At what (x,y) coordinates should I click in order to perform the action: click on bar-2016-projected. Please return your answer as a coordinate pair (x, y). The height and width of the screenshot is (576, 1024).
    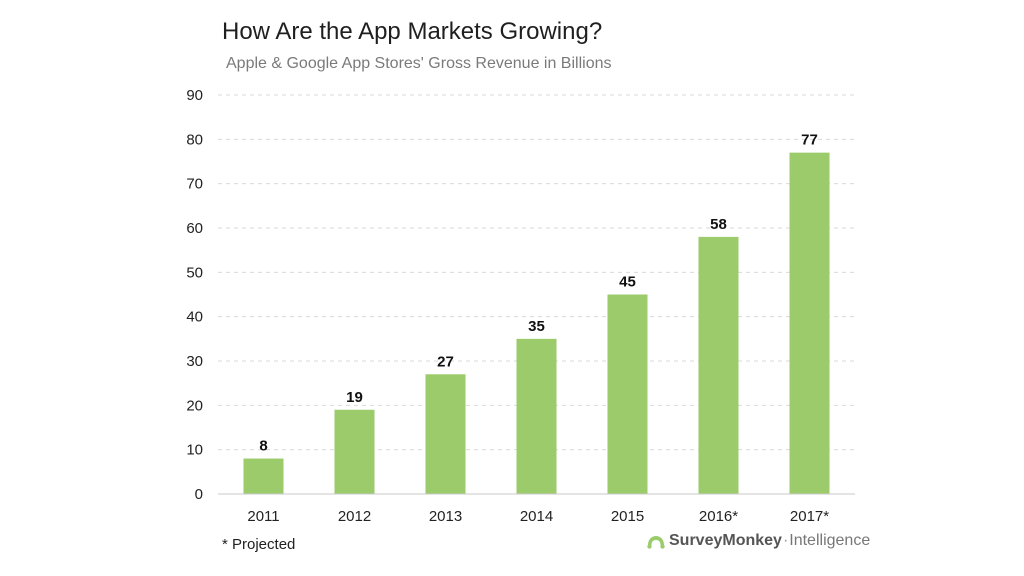
    Looking at the image, I should click on (718, 365).